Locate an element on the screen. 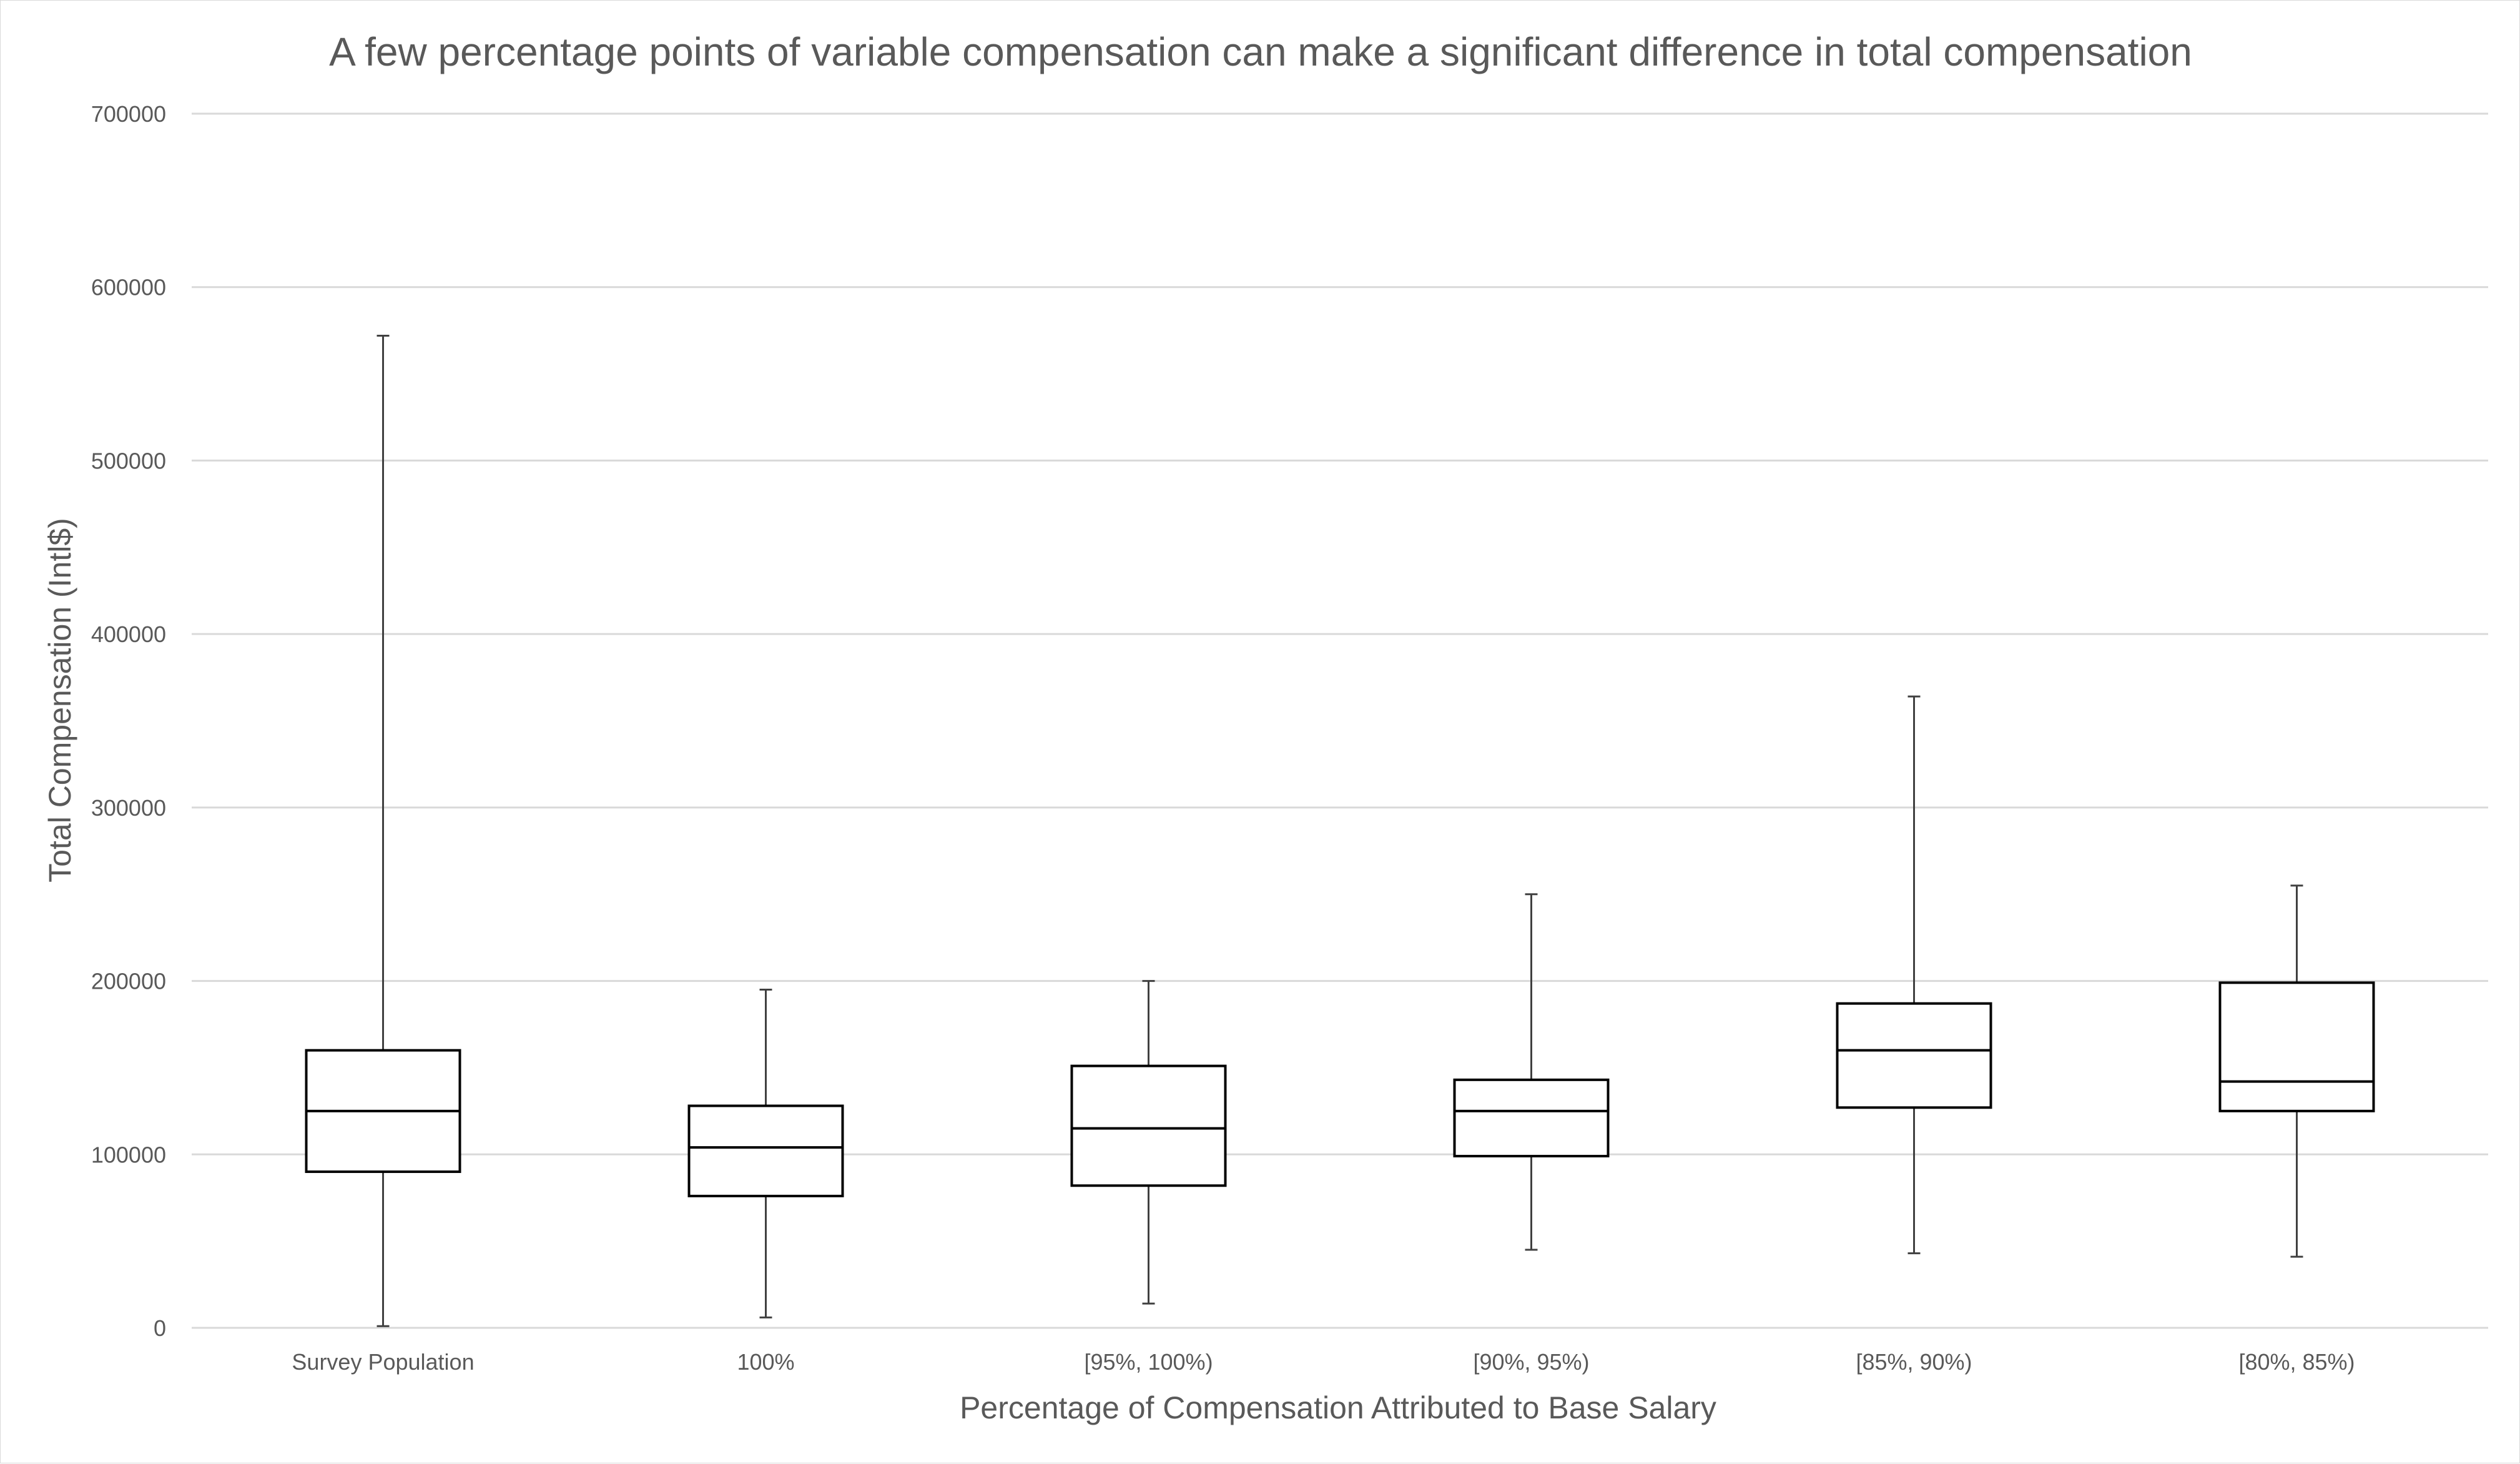 The width and height of the screenshot is (2520, 1464). y-tick-label: 100000 is located at coordinates (128, 1154).